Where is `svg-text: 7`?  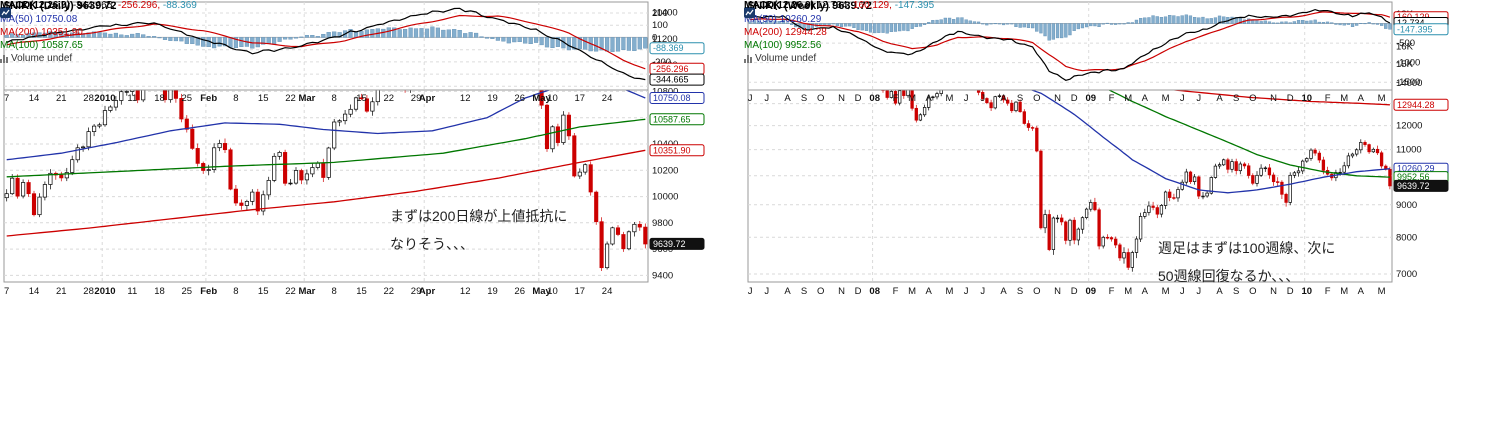 svg-text: 7 is located at coordinates (6, 98).